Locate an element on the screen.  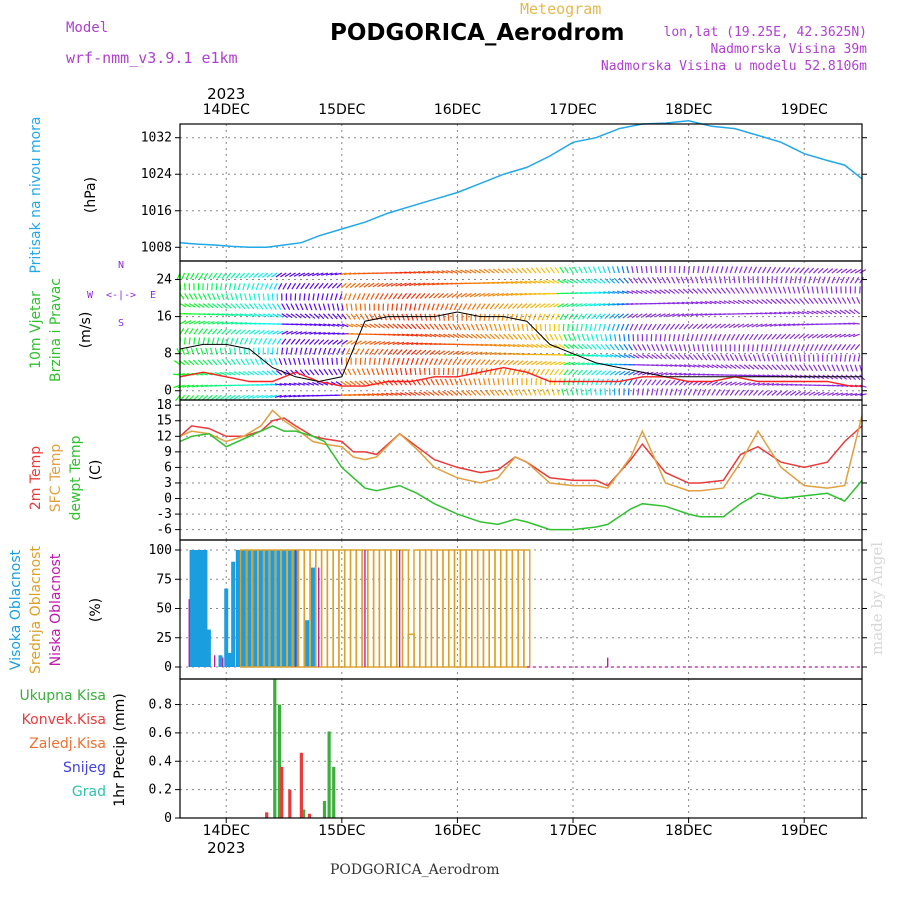
x-tick-label-top: 14DEC is located at coordinates (226, 110).